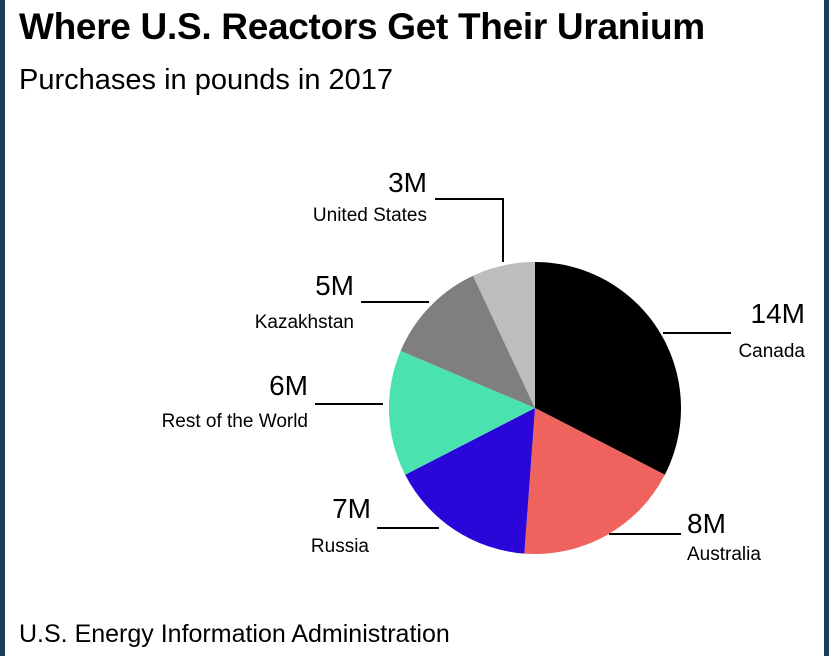 The image size is (829, 656). What do you see at coordinates (370, 215) in the screenshot?
I see `slice-label-united-states: United States` at bounding box center [370, 215].